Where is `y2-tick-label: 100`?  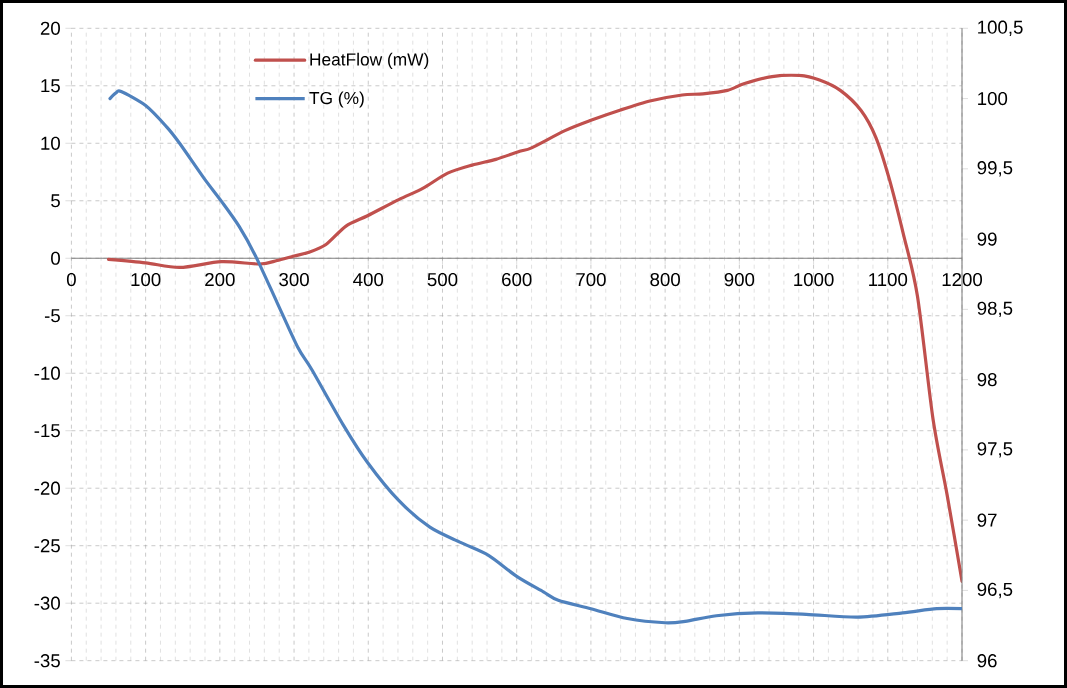 y2-tick-label: 100 is located at coordinates (993, 98).